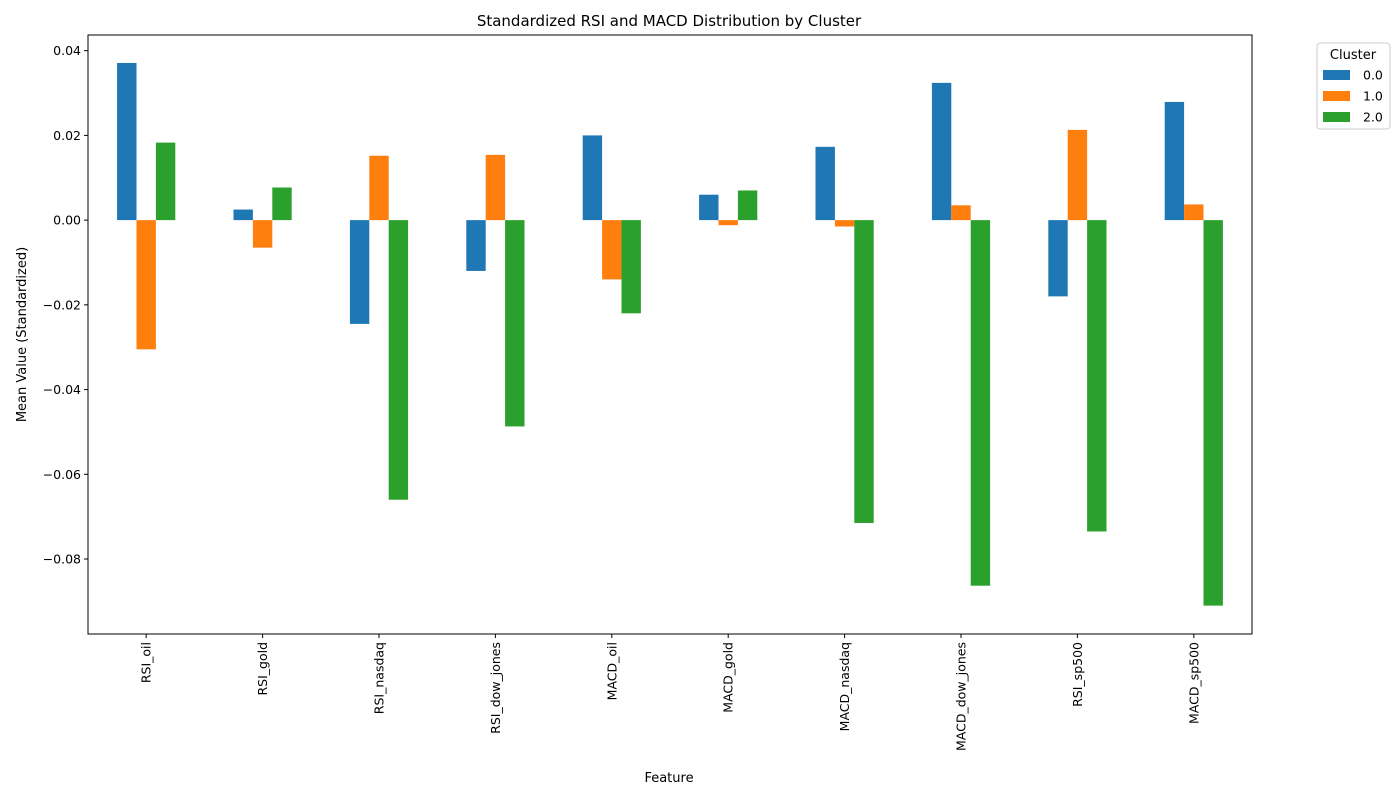 The height and width of the screenshot is (804, 1400). What do you see at coordinates (262, 669) in the screenshot?
I see `x-tick-label: RSI_gold` at bounding box center [262, 669].